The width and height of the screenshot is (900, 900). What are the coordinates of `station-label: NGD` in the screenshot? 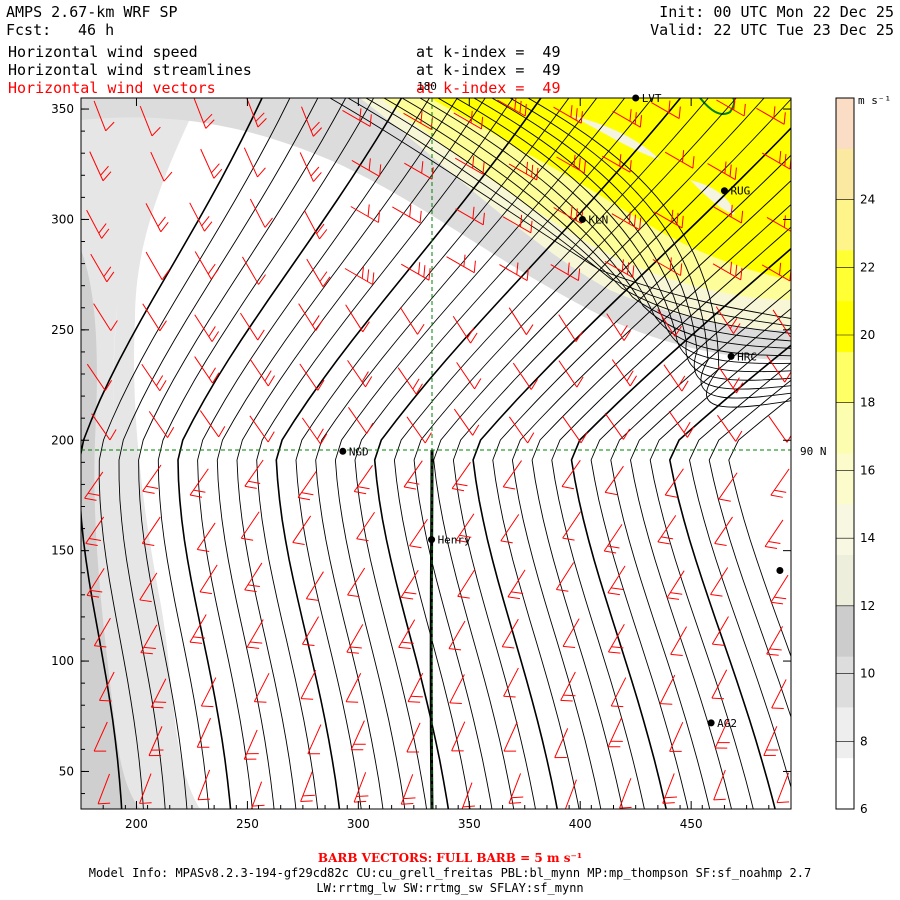 It's located at (359, 451).